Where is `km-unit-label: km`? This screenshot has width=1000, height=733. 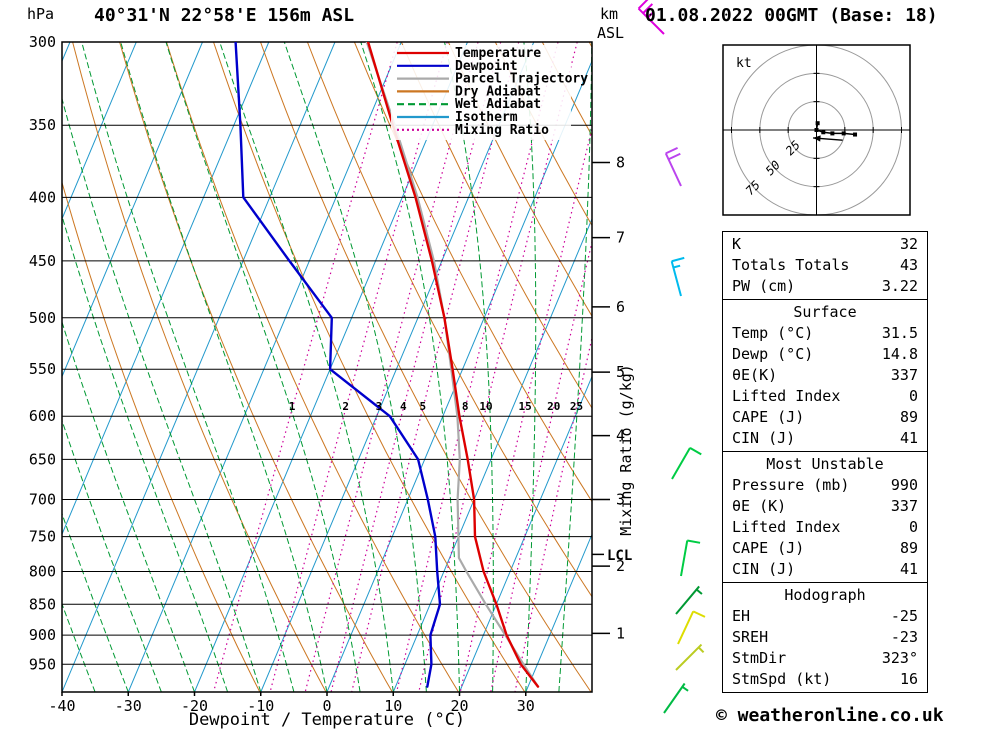 km-unit-label: km is located at coordinates (609, 14).